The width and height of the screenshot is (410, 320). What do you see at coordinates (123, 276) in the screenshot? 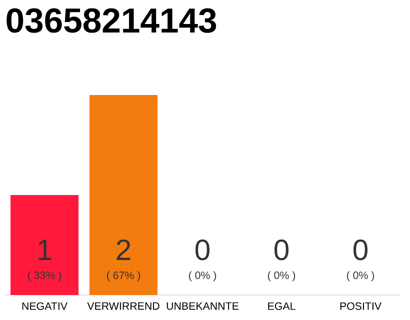
I see `annotation: ( 67% )` at bounding box center [123, 276].